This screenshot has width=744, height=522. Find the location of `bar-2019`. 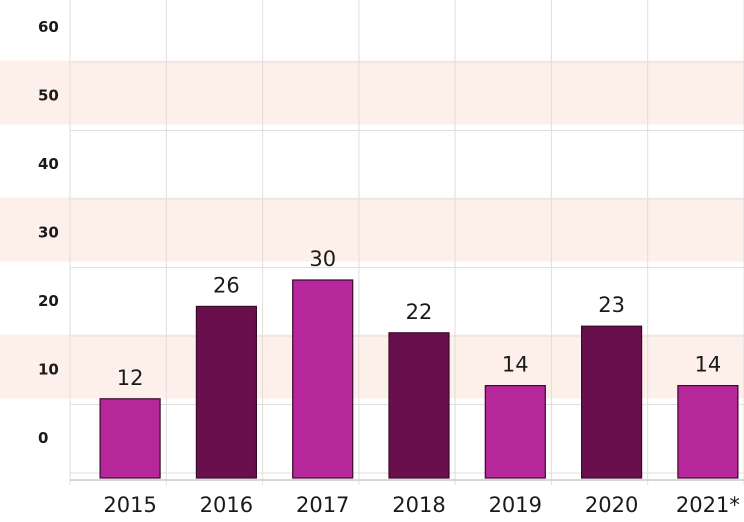

bar-2019 is located at coordinates (515, 432).